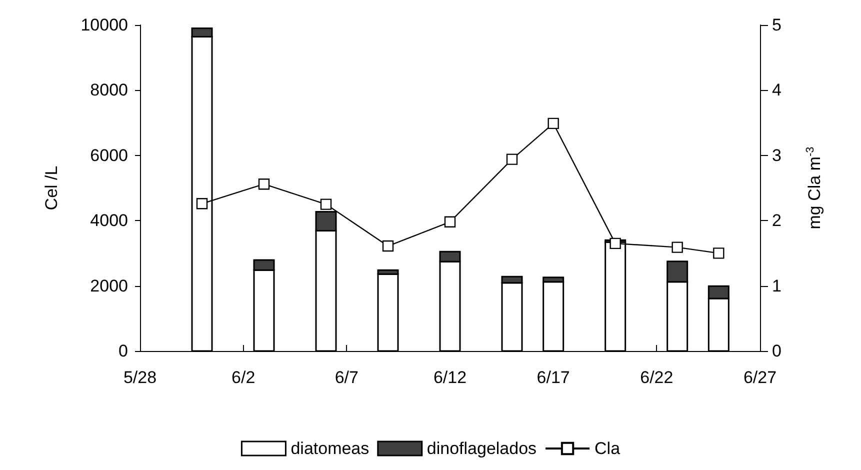  Describe the element at coordinates (104, 25) in the screenshot. I see `y-tick-label: 10000` at that location.